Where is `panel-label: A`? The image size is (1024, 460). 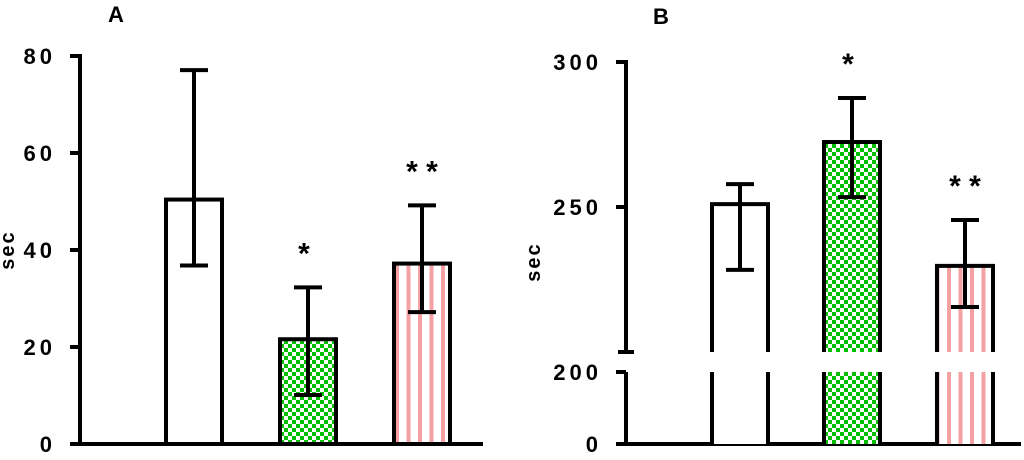
panel-label: A is located at coordinates (116, 14).